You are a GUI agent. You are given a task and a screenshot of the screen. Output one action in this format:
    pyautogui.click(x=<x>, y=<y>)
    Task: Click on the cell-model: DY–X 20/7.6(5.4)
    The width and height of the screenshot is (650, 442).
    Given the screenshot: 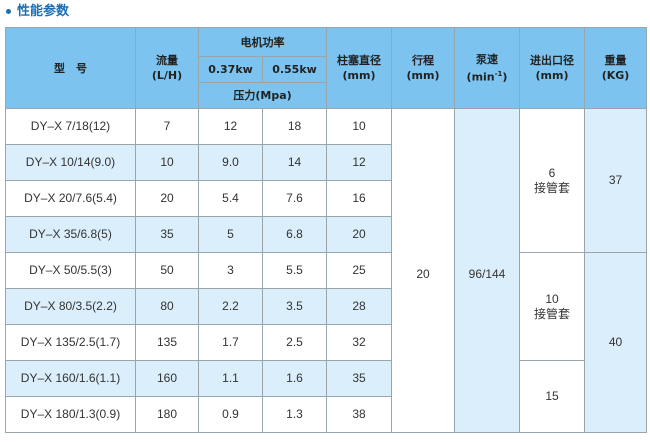 What is the action you would take?
    pyautogui.click(x=70, y=198)
    